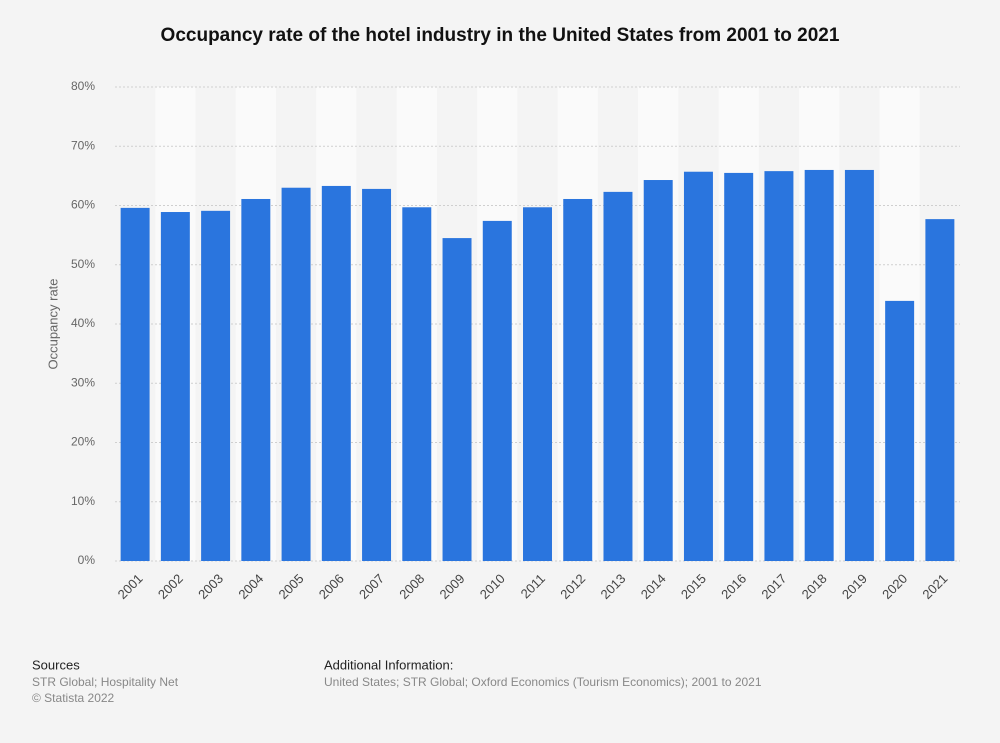 Image resolution: width=1000 pixels, height=743 pixels. Describe the element at coordinates (250, 586) in the screenshot. I see `x-tick-label: 2004` at that location.